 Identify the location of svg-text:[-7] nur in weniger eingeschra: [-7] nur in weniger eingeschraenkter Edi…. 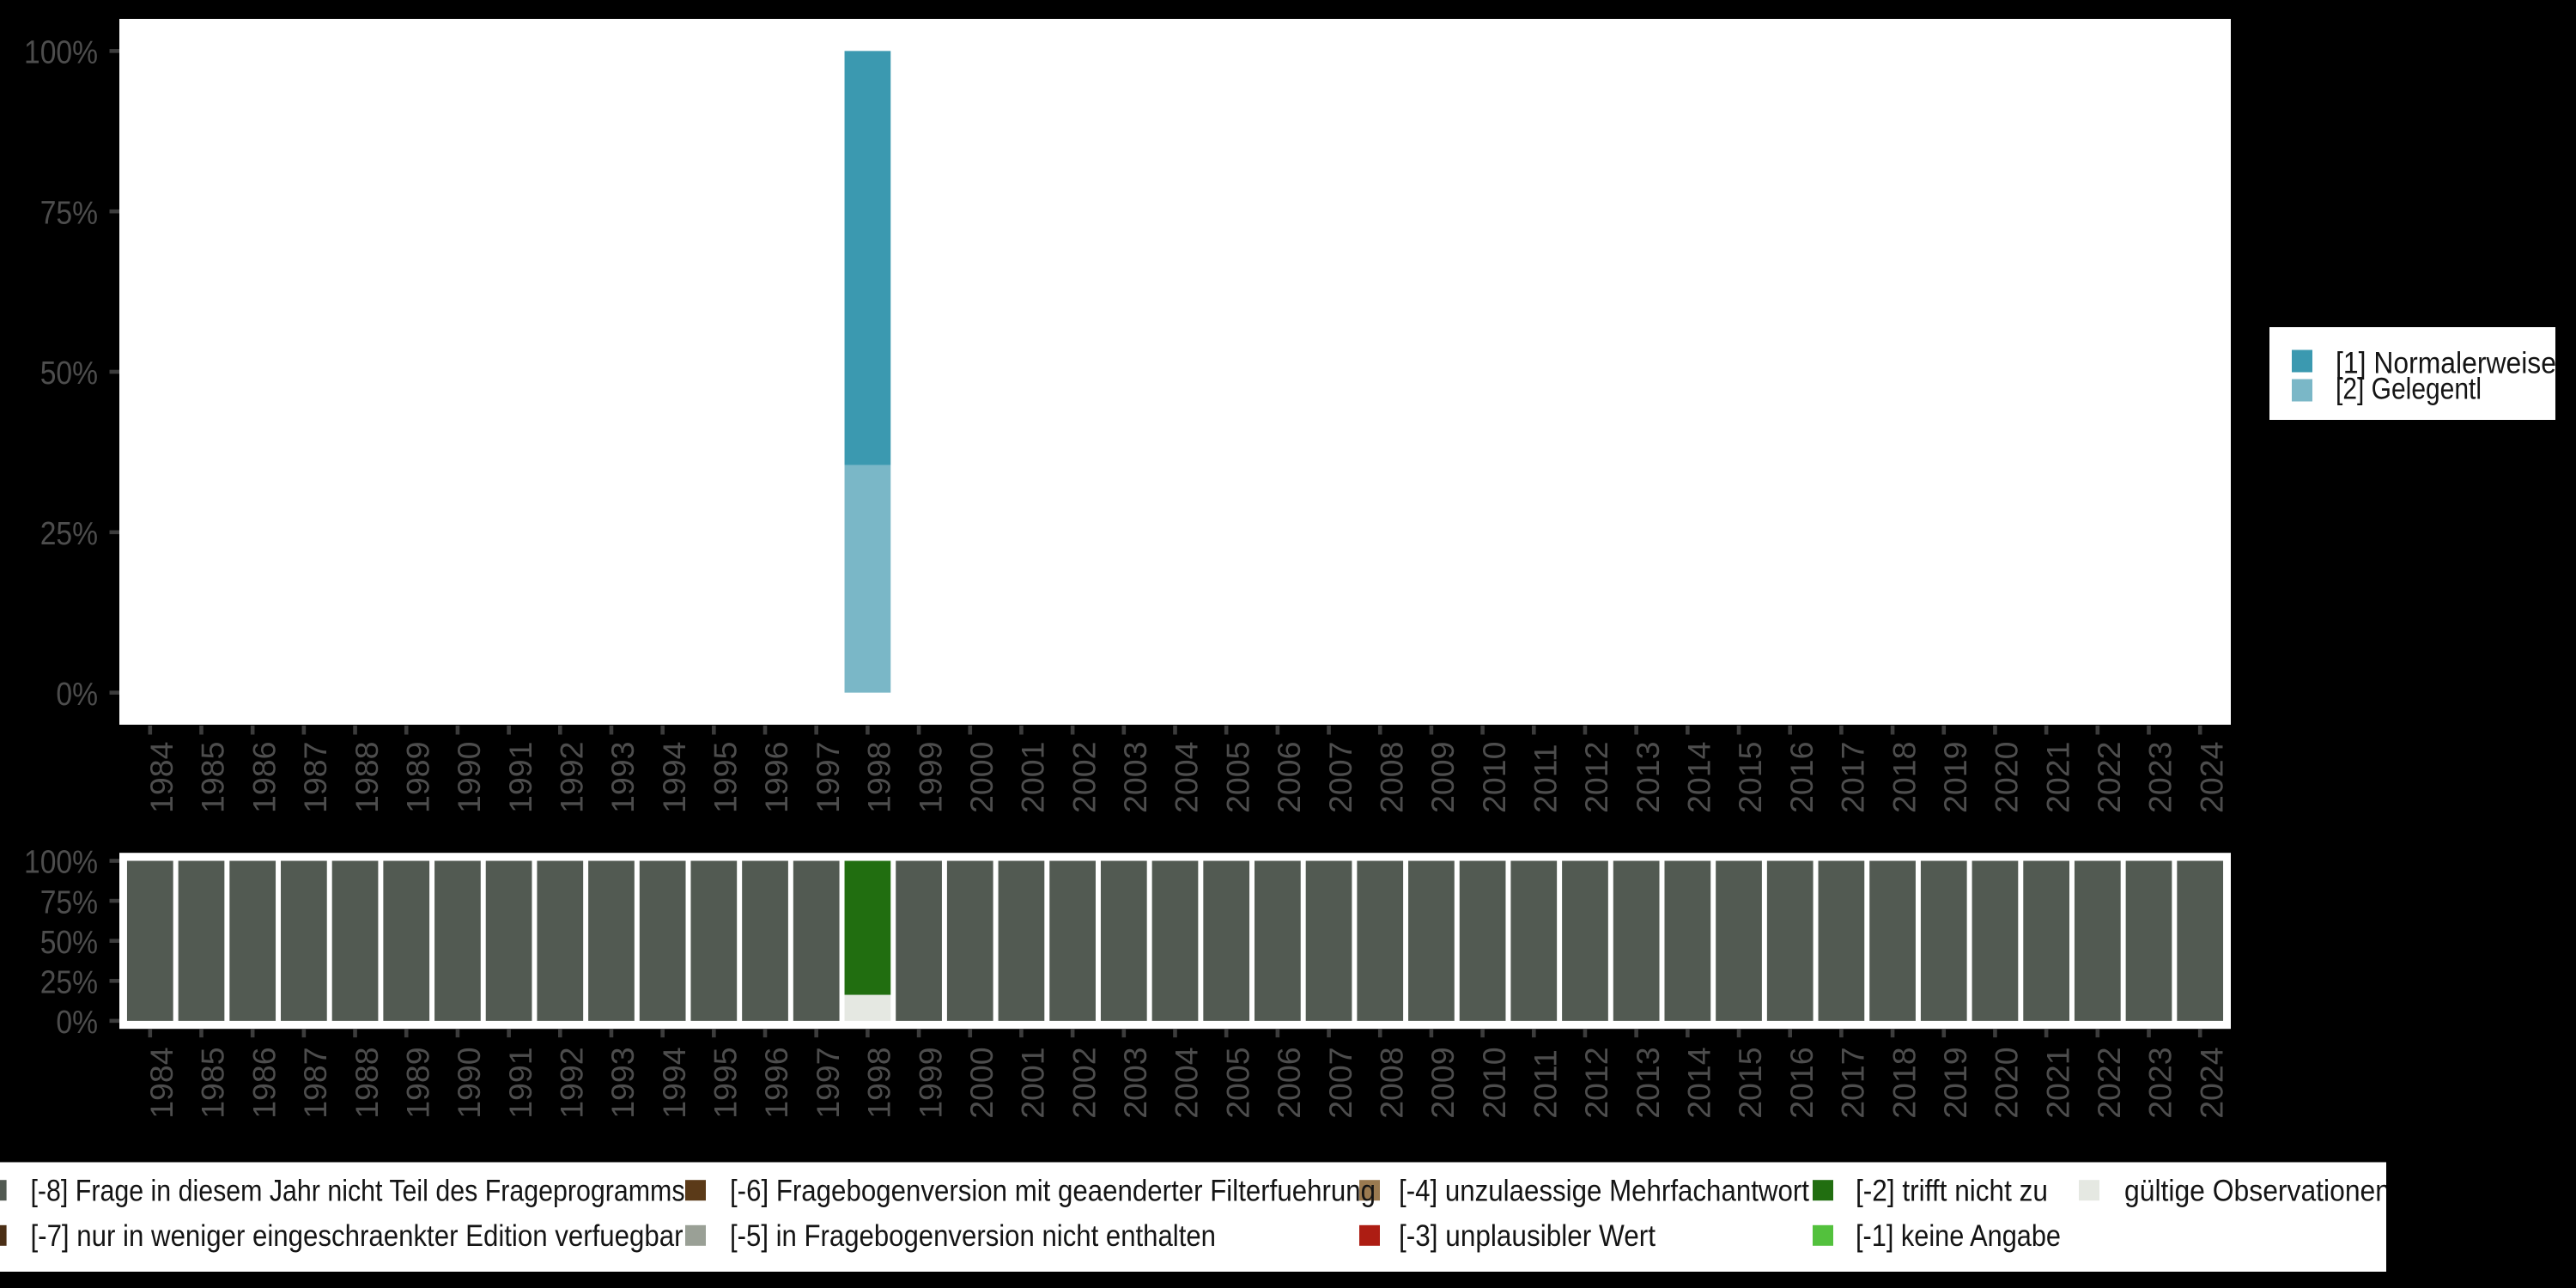
(357, 1236).